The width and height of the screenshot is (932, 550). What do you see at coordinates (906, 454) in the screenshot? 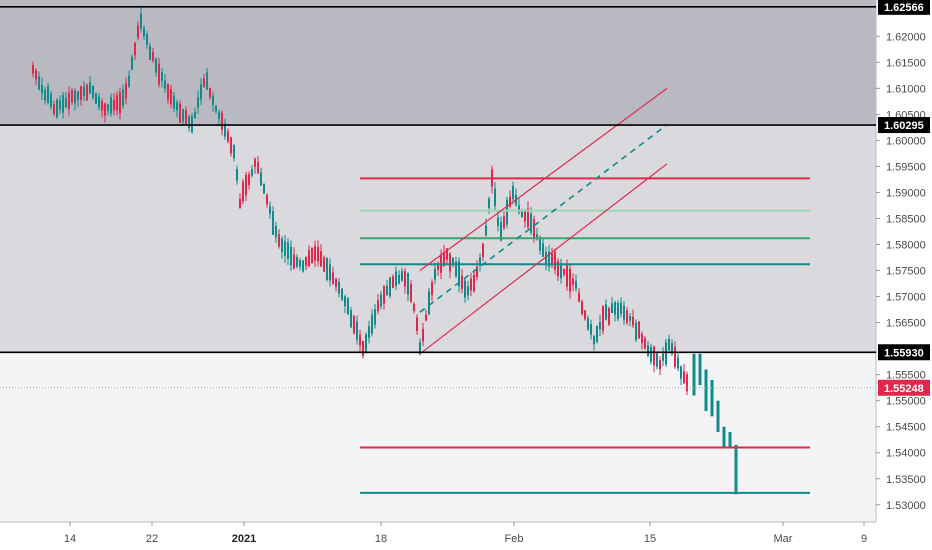
I see `y-tick-label: 1.54000` at bounding box center [906, 454].